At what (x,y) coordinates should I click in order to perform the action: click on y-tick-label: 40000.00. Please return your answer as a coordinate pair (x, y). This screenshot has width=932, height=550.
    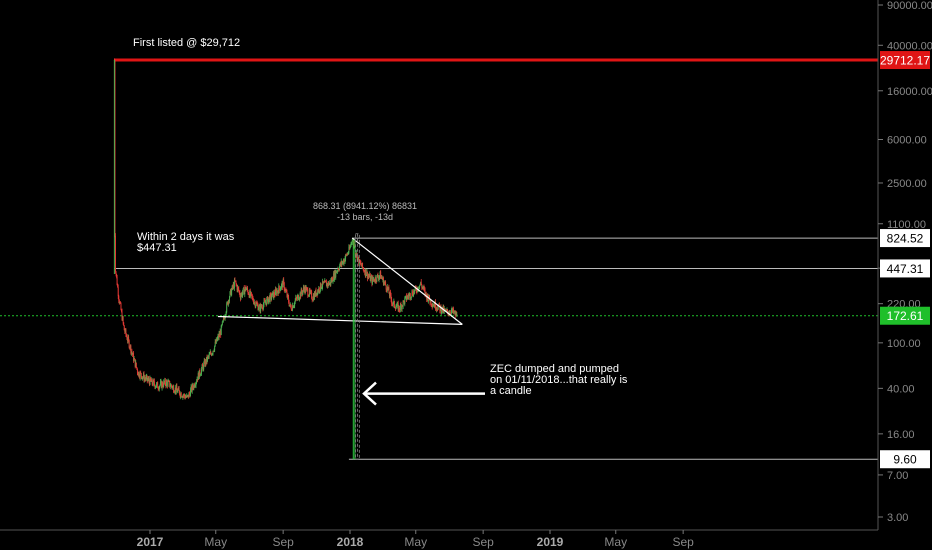
    Looking at the image, I should click on (909, 46).